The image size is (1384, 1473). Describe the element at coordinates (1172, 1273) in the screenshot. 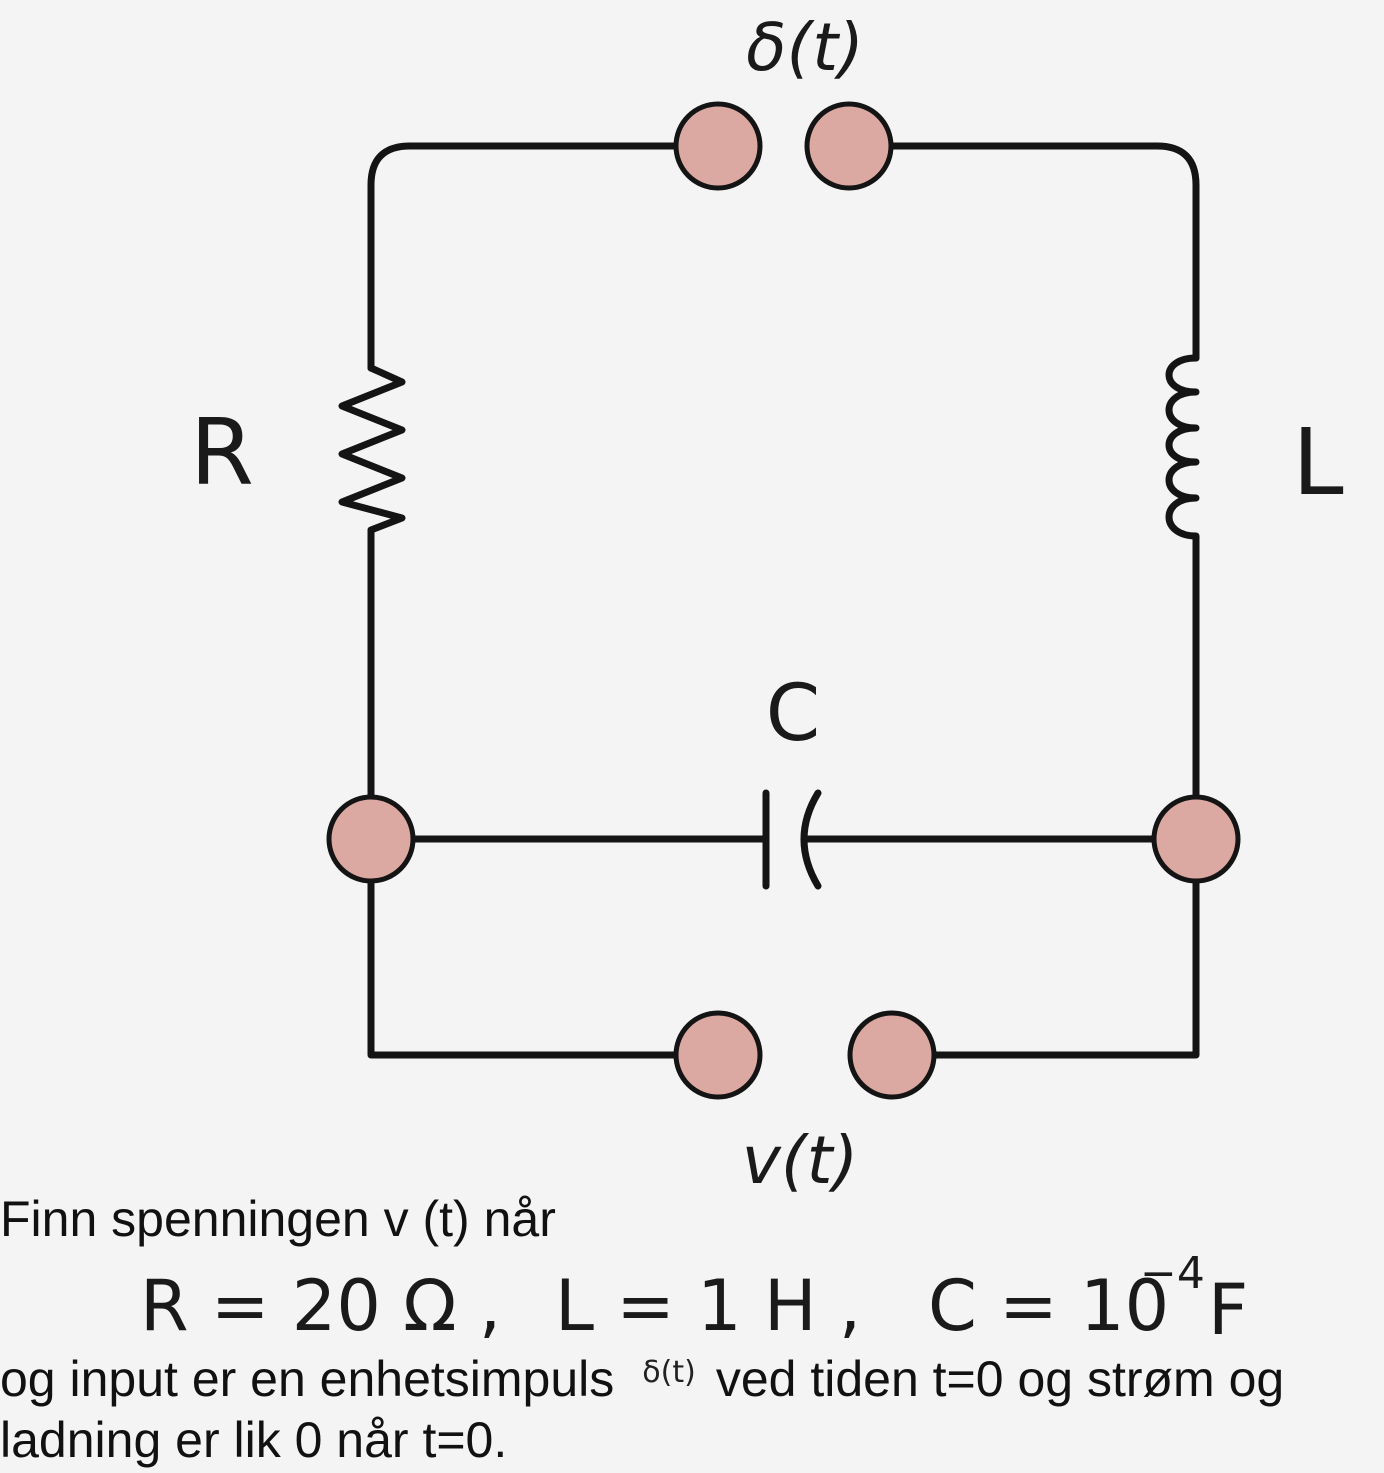

I see `capacitance-exponent: −4` at that location.